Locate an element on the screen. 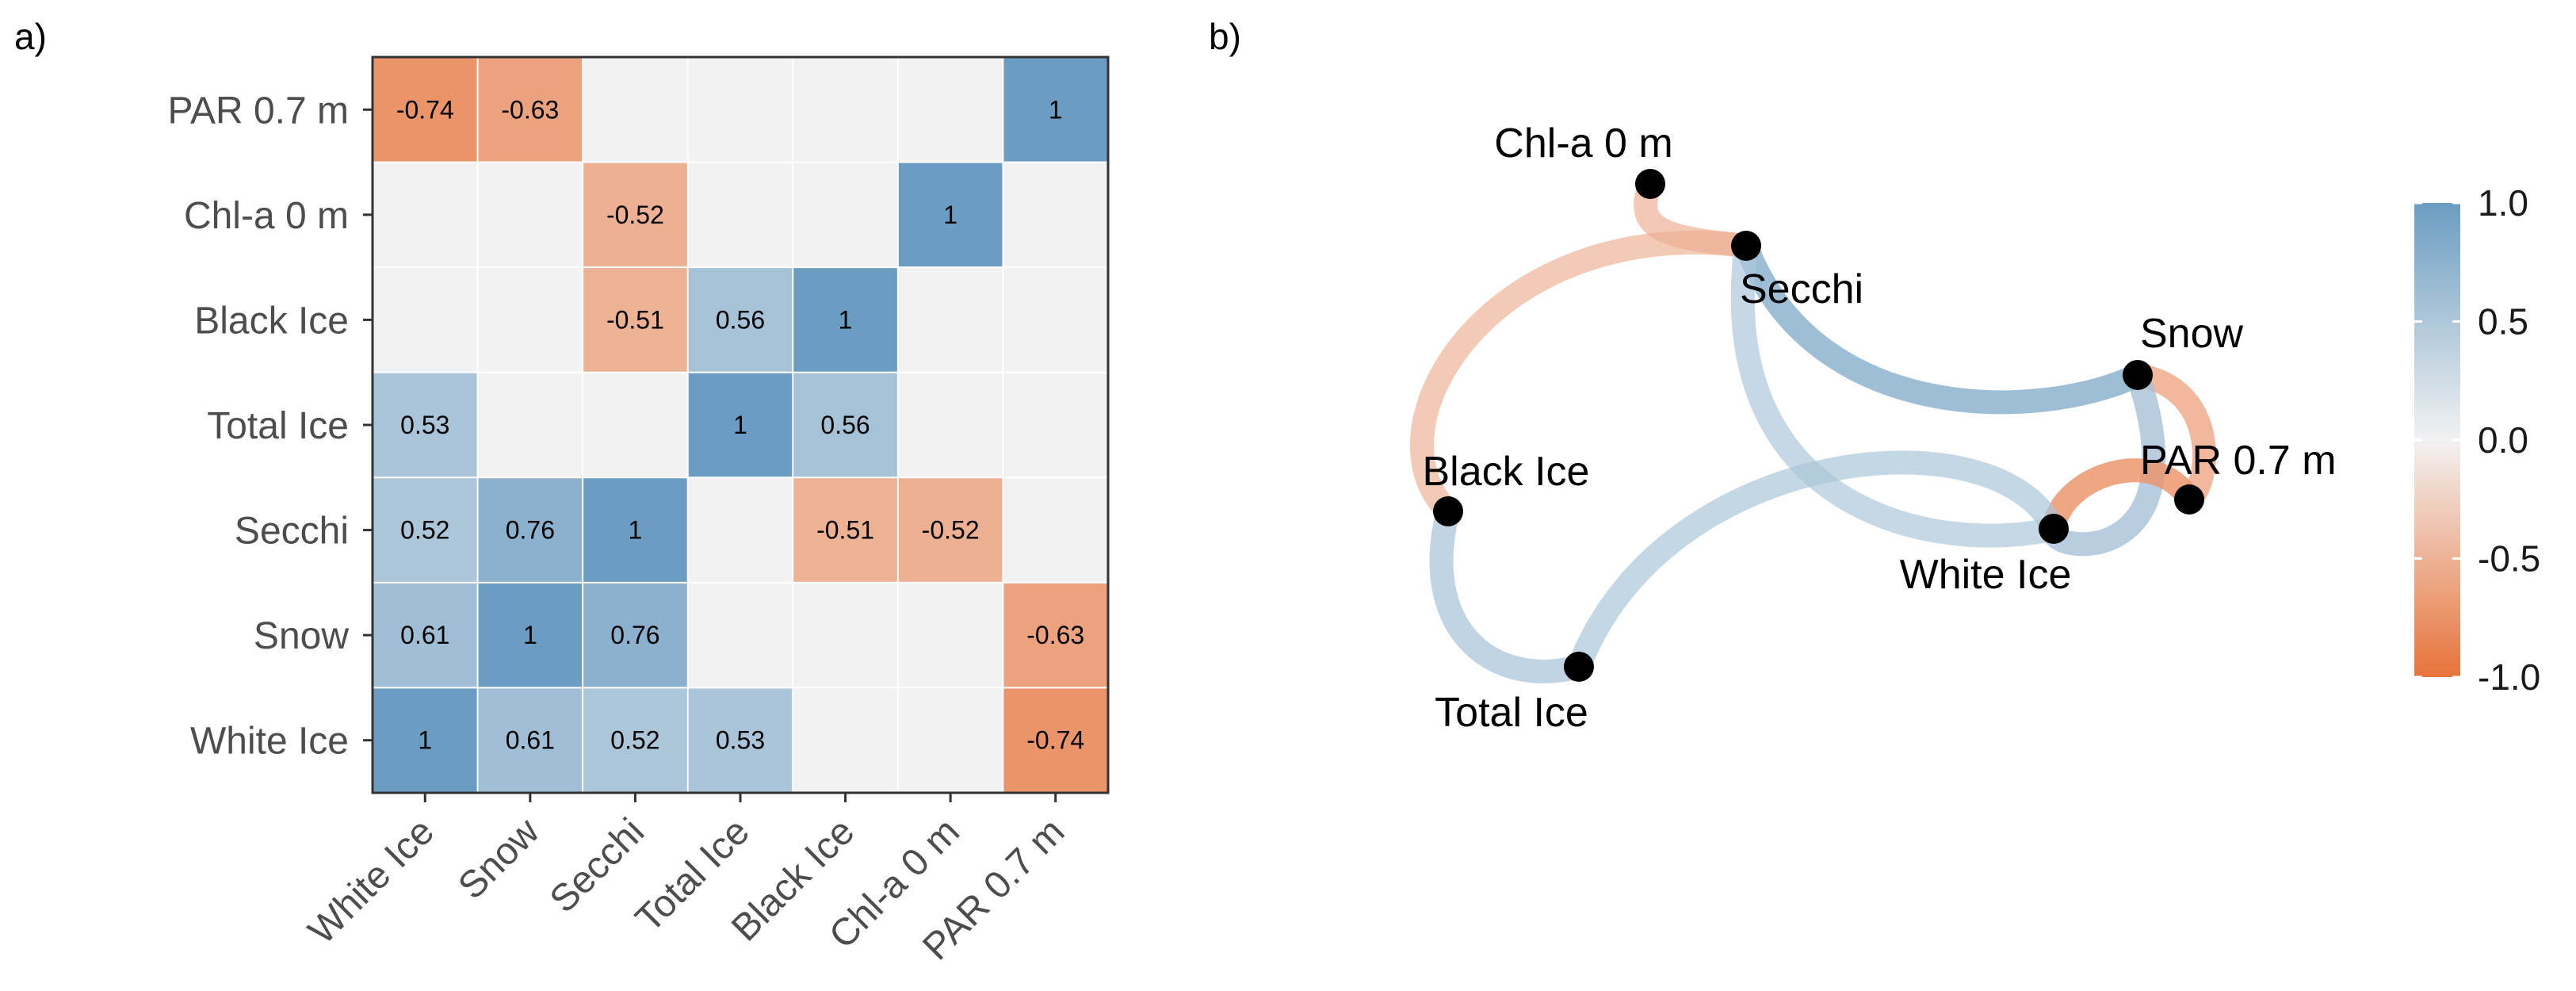 This screenshot has height=991, width=2576. y-tick-label-par-0-7-m: PAR 0.7 m is located at coordinates (258, 111).